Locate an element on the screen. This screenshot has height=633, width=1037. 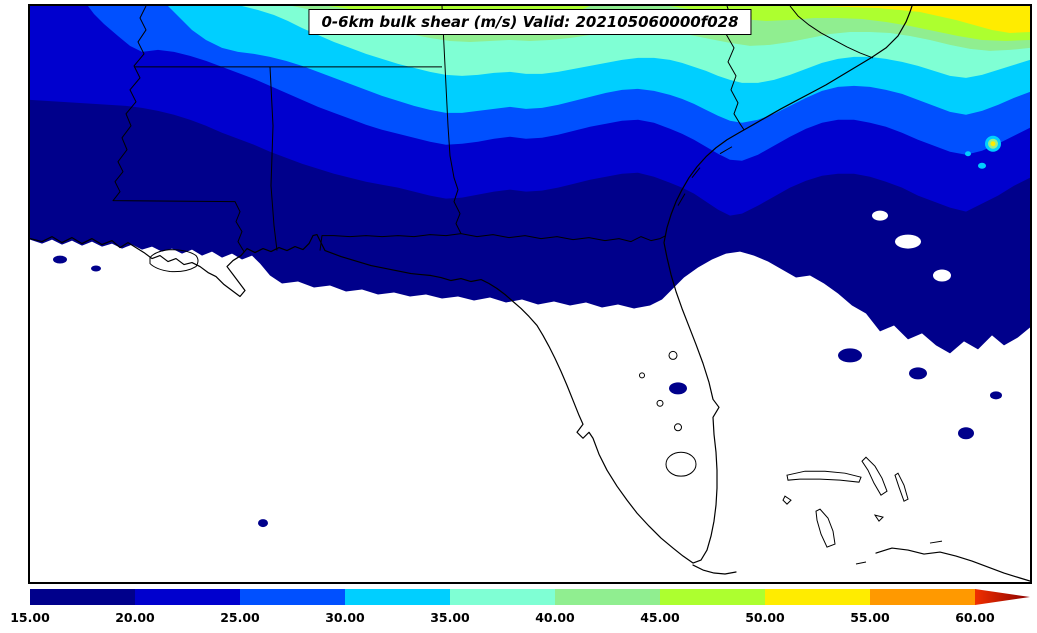
grand-bahama-island is located at coordinates (824, 476).